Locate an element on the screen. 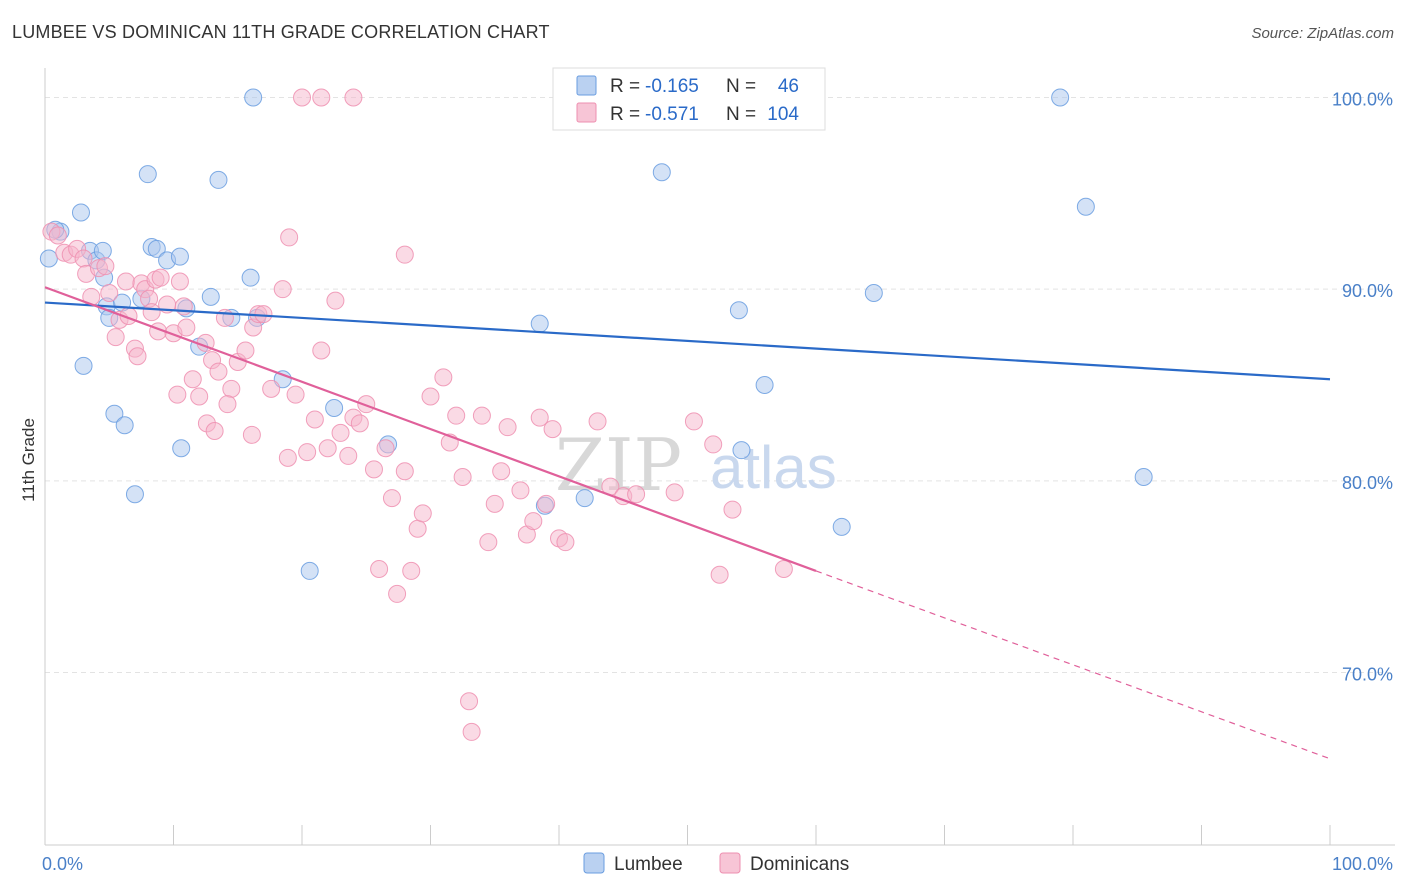  bottom-legend-label-dominicans: Dominicans is located at coordinates (799, 864).